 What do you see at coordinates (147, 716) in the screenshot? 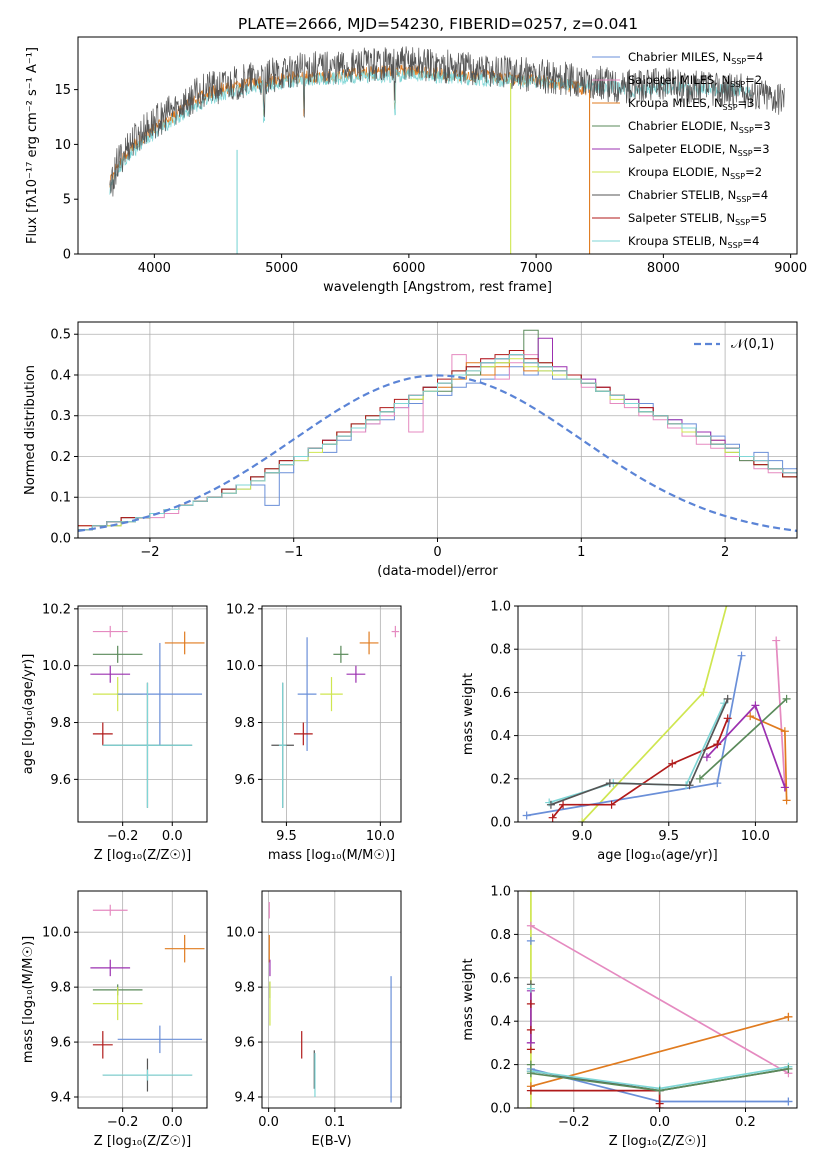
I see `z_age-errorbars` at bounding box center [147, 716].